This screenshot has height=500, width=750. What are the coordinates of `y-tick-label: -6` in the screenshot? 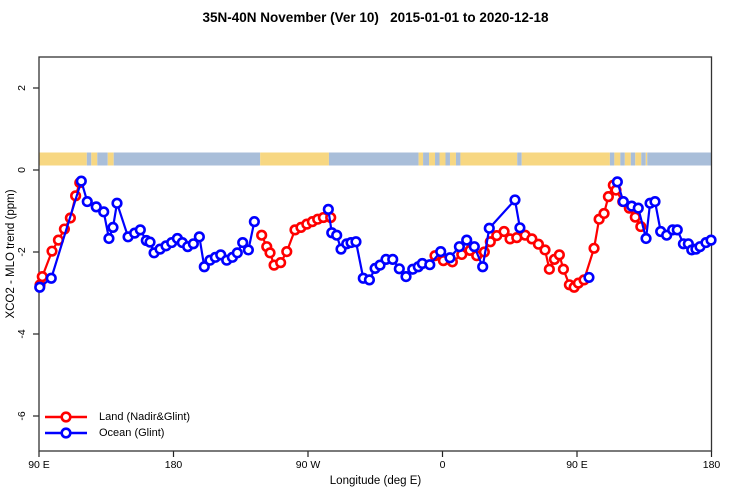 It's located at (22, 415).